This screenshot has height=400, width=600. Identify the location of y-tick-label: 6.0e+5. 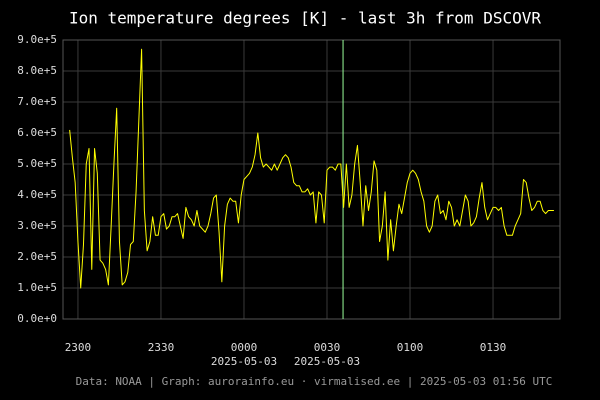
(37, 132).